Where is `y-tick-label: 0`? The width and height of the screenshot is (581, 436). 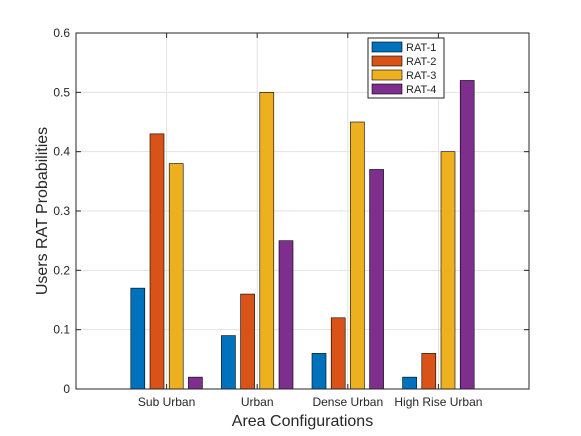
y-tick-label: 0 is located at coordinates (66, 389).